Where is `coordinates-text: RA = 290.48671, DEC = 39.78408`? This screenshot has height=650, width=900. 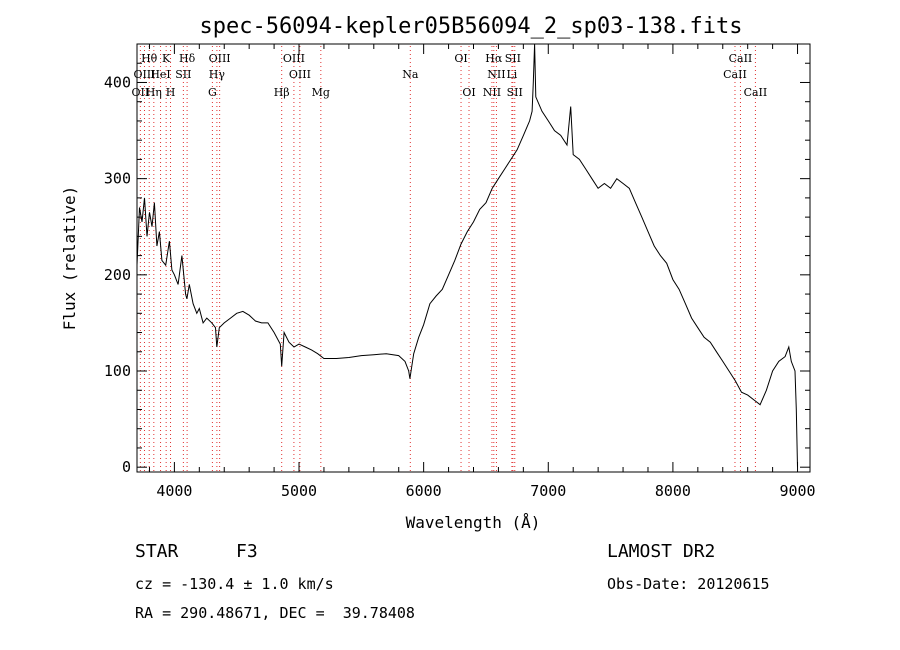
coordinates-text: RA = 290.48671, DEC = 39.78408 is located at coordinates (275, 613).